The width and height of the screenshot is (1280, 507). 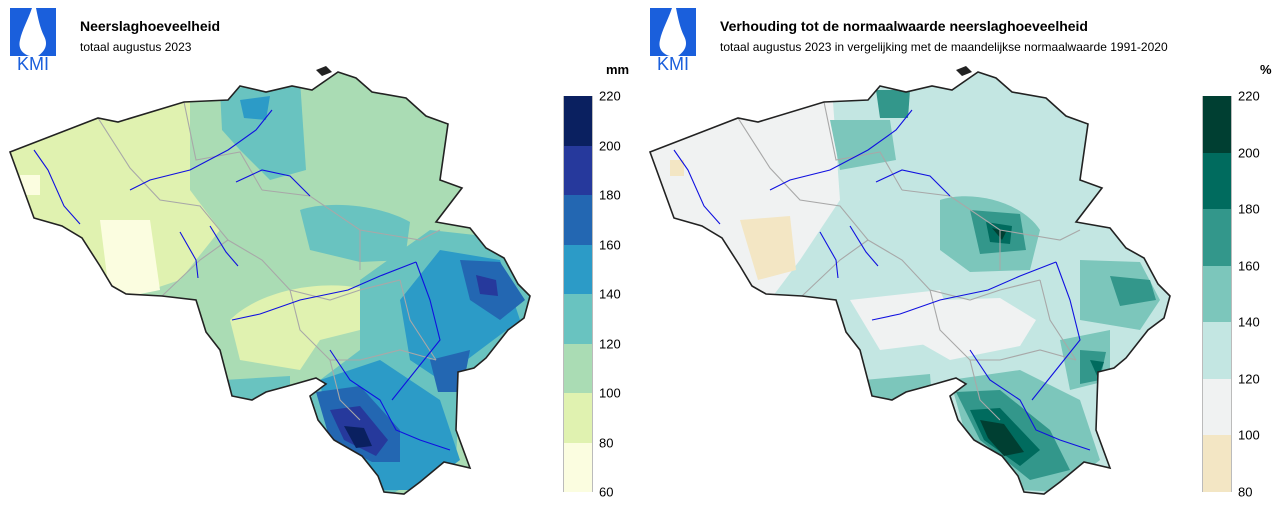 I want to click on map-subtitle: totaal augustus 2023, so click(x=136, y=47).